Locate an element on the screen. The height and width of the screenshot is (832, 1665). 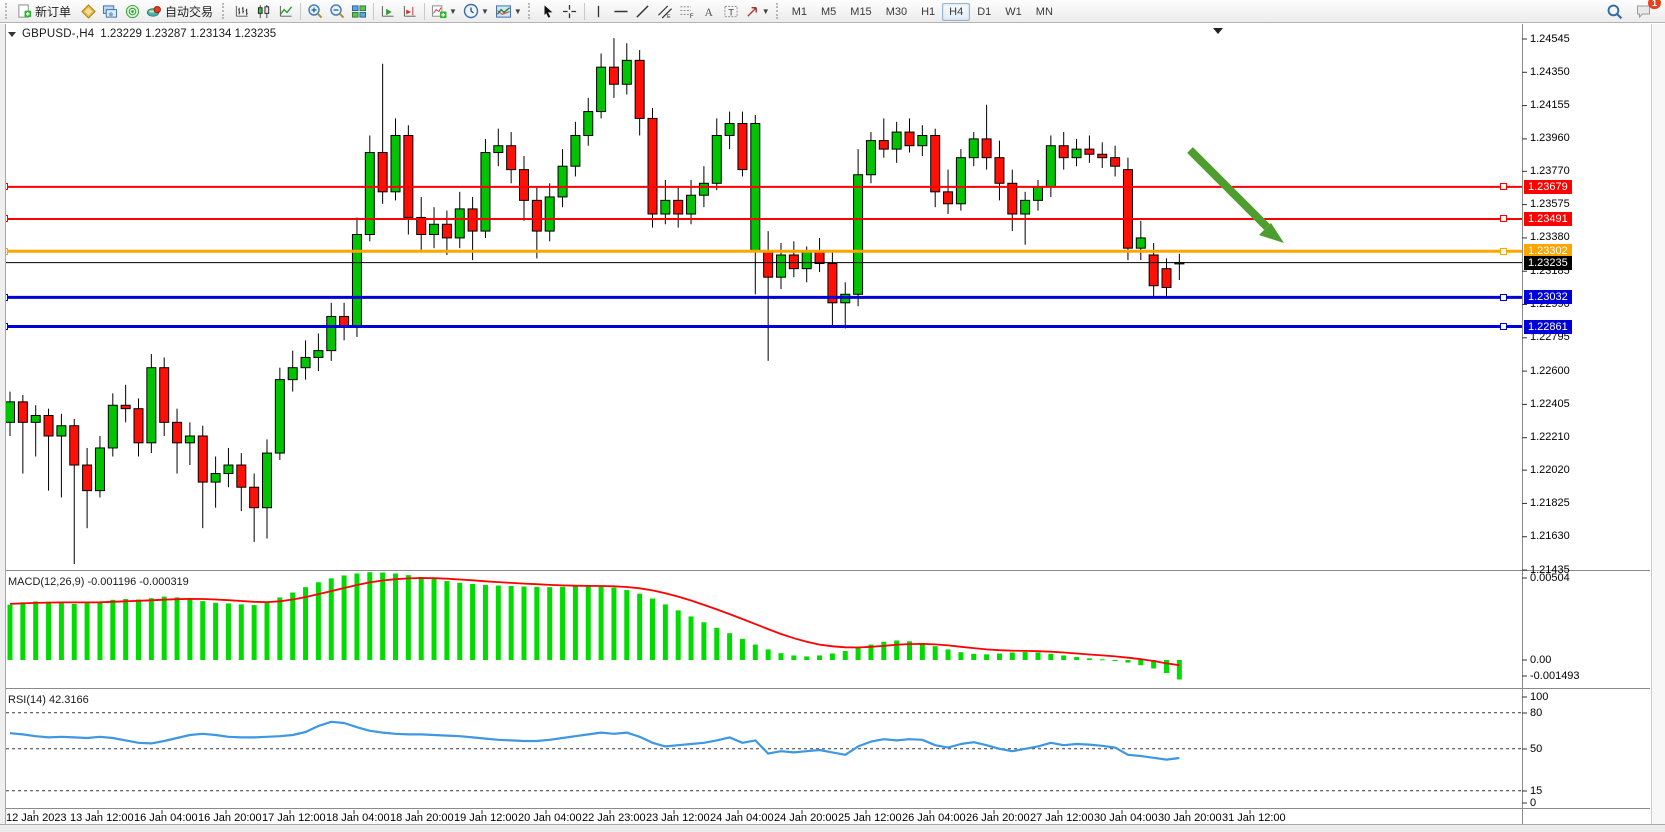
new-order-label: 新订单 is located at coordinates (53, 11).